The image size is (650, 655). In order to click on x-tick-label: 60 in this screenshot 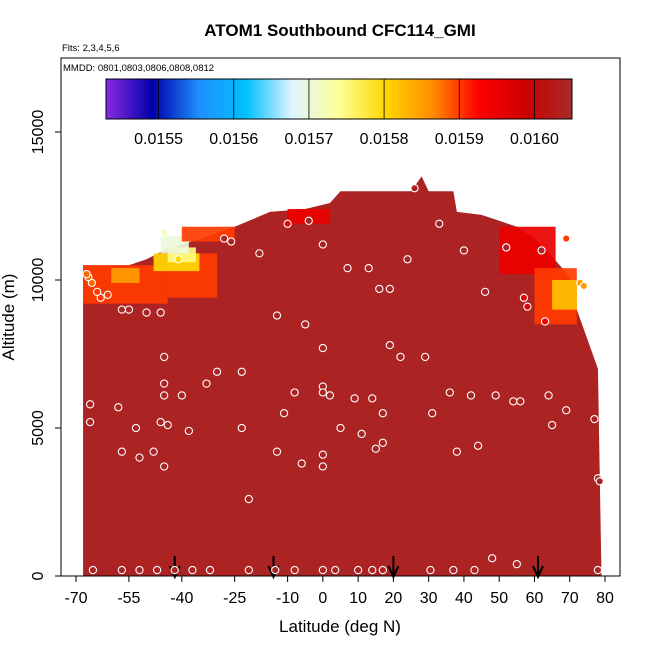, I will do `click(535, 598)`.